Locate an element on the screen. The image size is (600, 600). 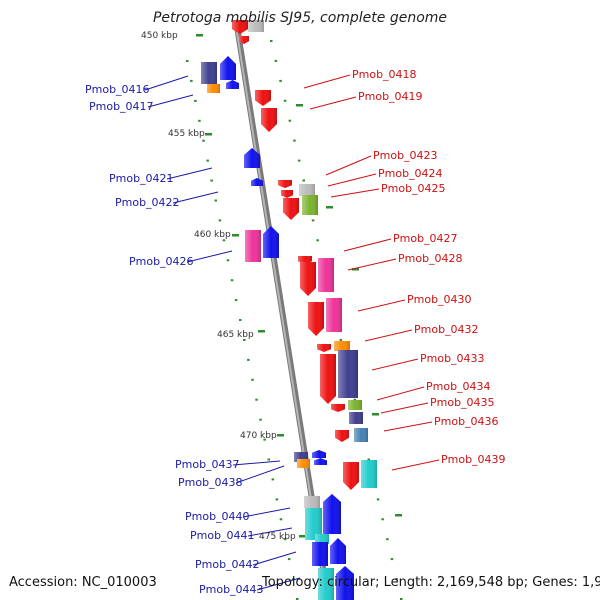
gene-shape-pmob-0435a is located at coordinates (338, 408).